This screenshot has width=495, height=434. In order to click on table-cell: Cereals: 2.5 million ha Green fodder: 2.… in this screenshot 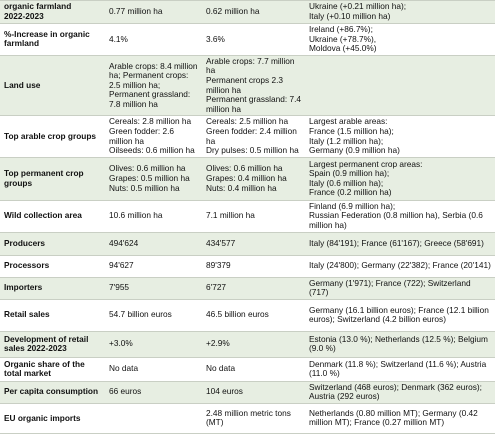, I will do `click(253, 136)`.